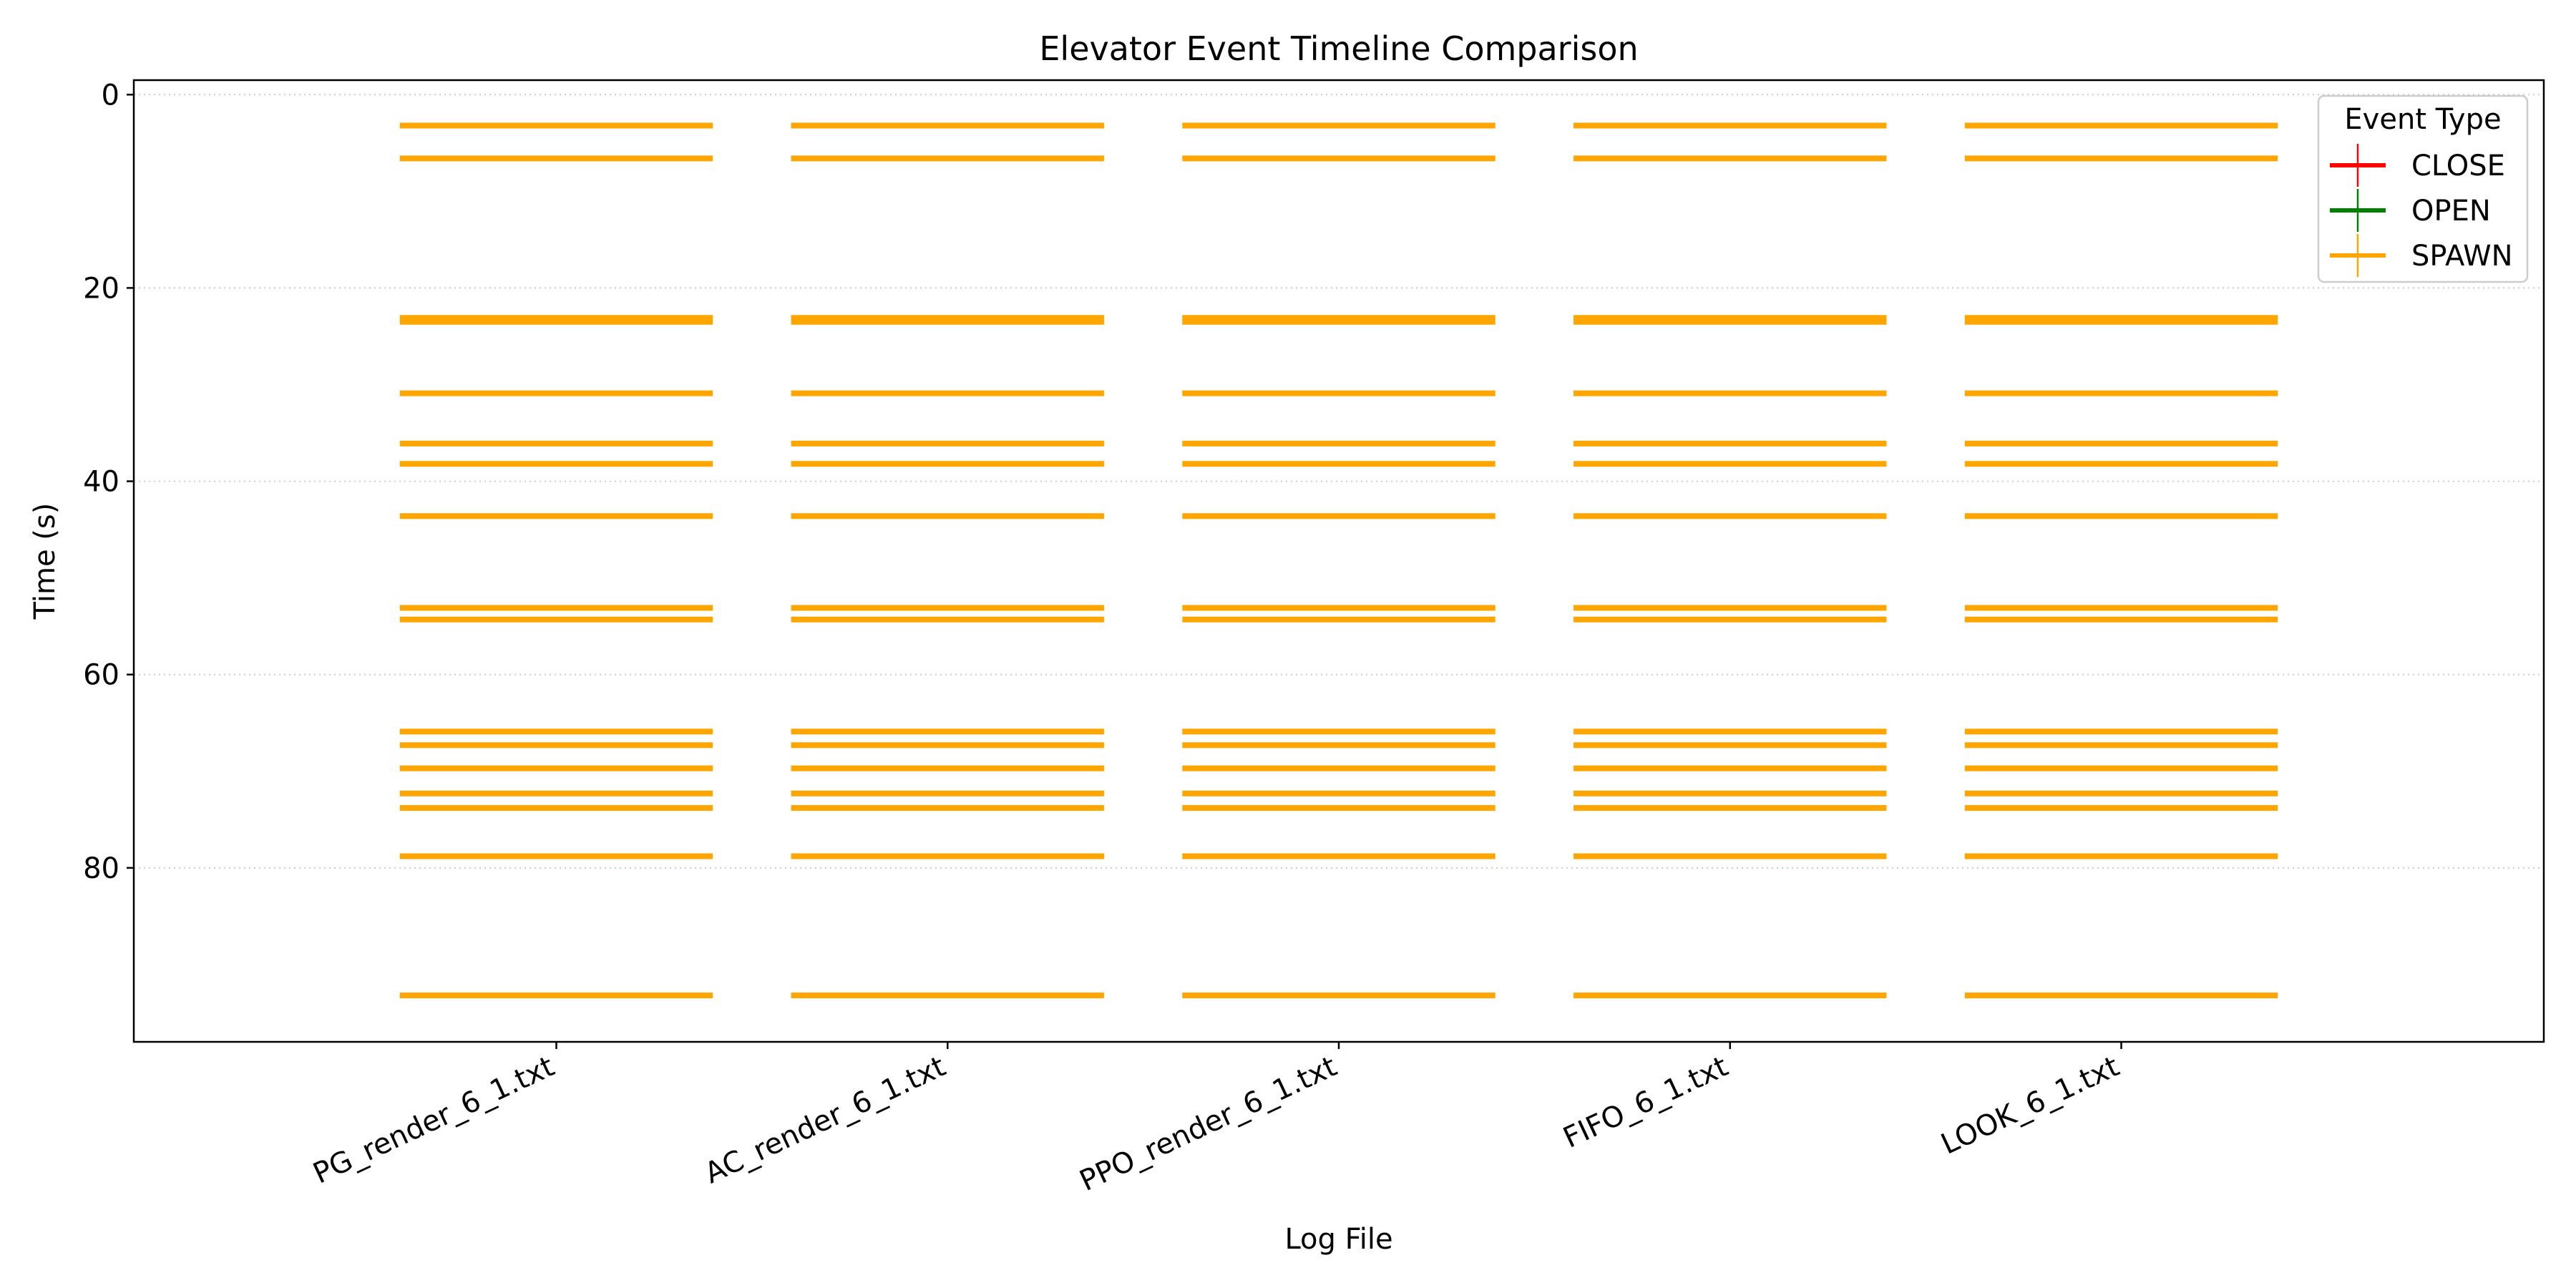 Image resolution: width=2576 pixels, height=1288 pixels. I want to click on legend-label: CLOSE, so click(2458, 166).